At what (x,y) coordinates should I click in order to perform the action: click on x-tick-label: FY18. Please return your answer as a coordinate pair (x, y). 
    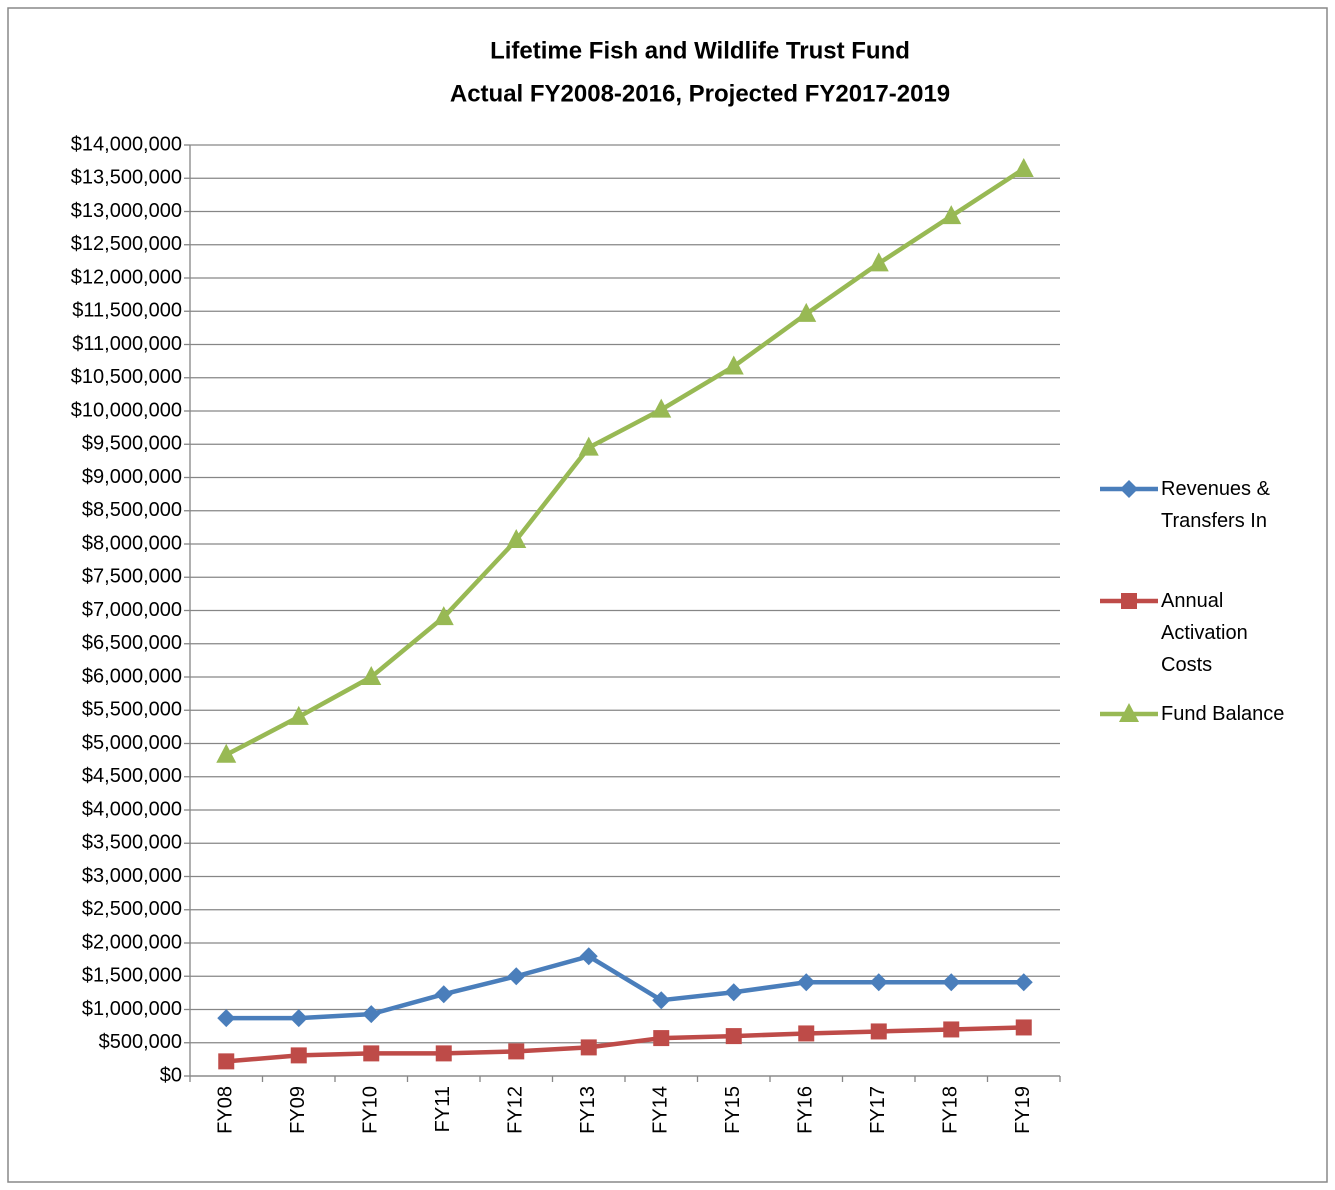
    Looking at the image, I should click on (951, 1110).